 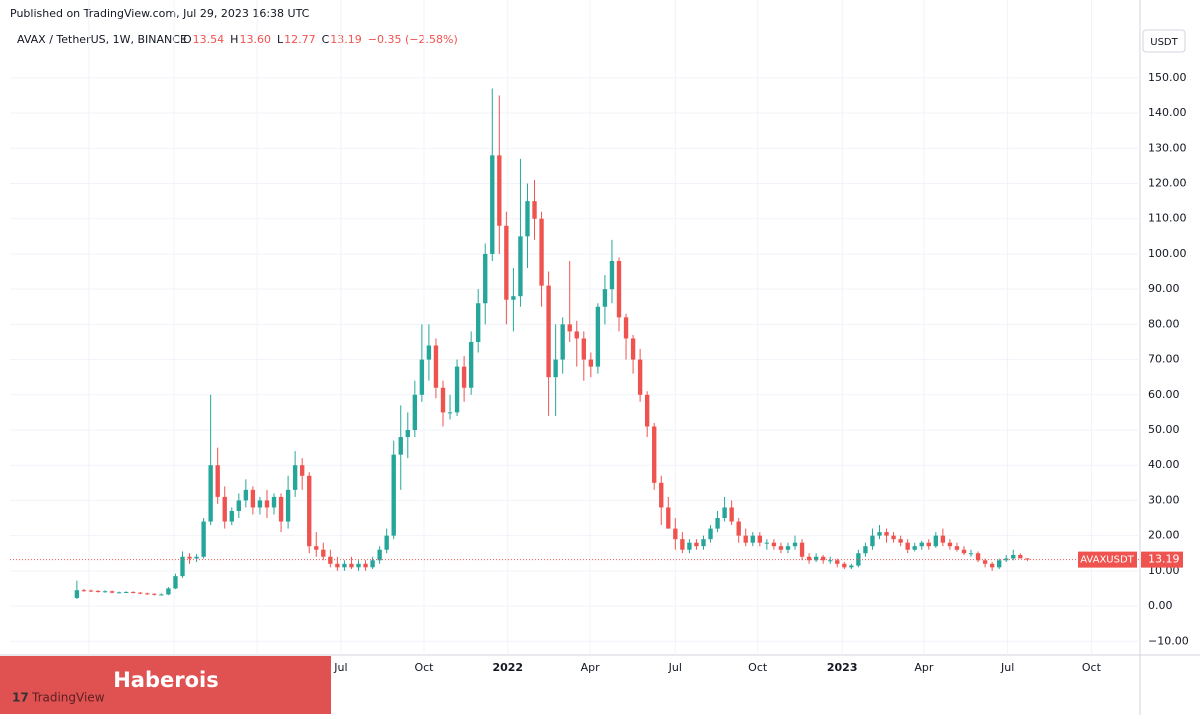 What do you see at coordinates (1164, 499) in the screenshot?
I see `y-tick-label: 30.00` at bounding box center [1164, 499].